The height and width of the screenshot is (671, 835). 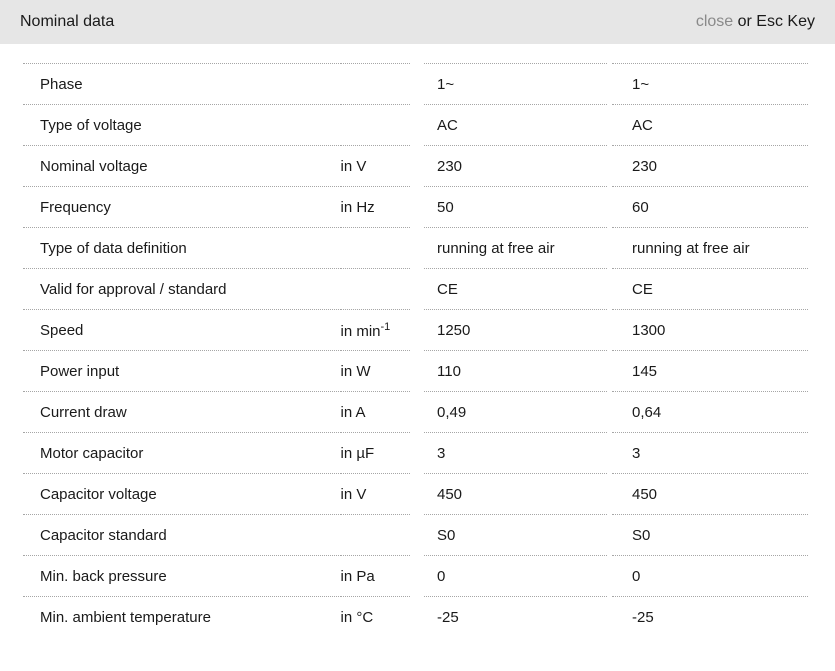 I want to click on row-value-1: 1~, so click(x=515, y=83).